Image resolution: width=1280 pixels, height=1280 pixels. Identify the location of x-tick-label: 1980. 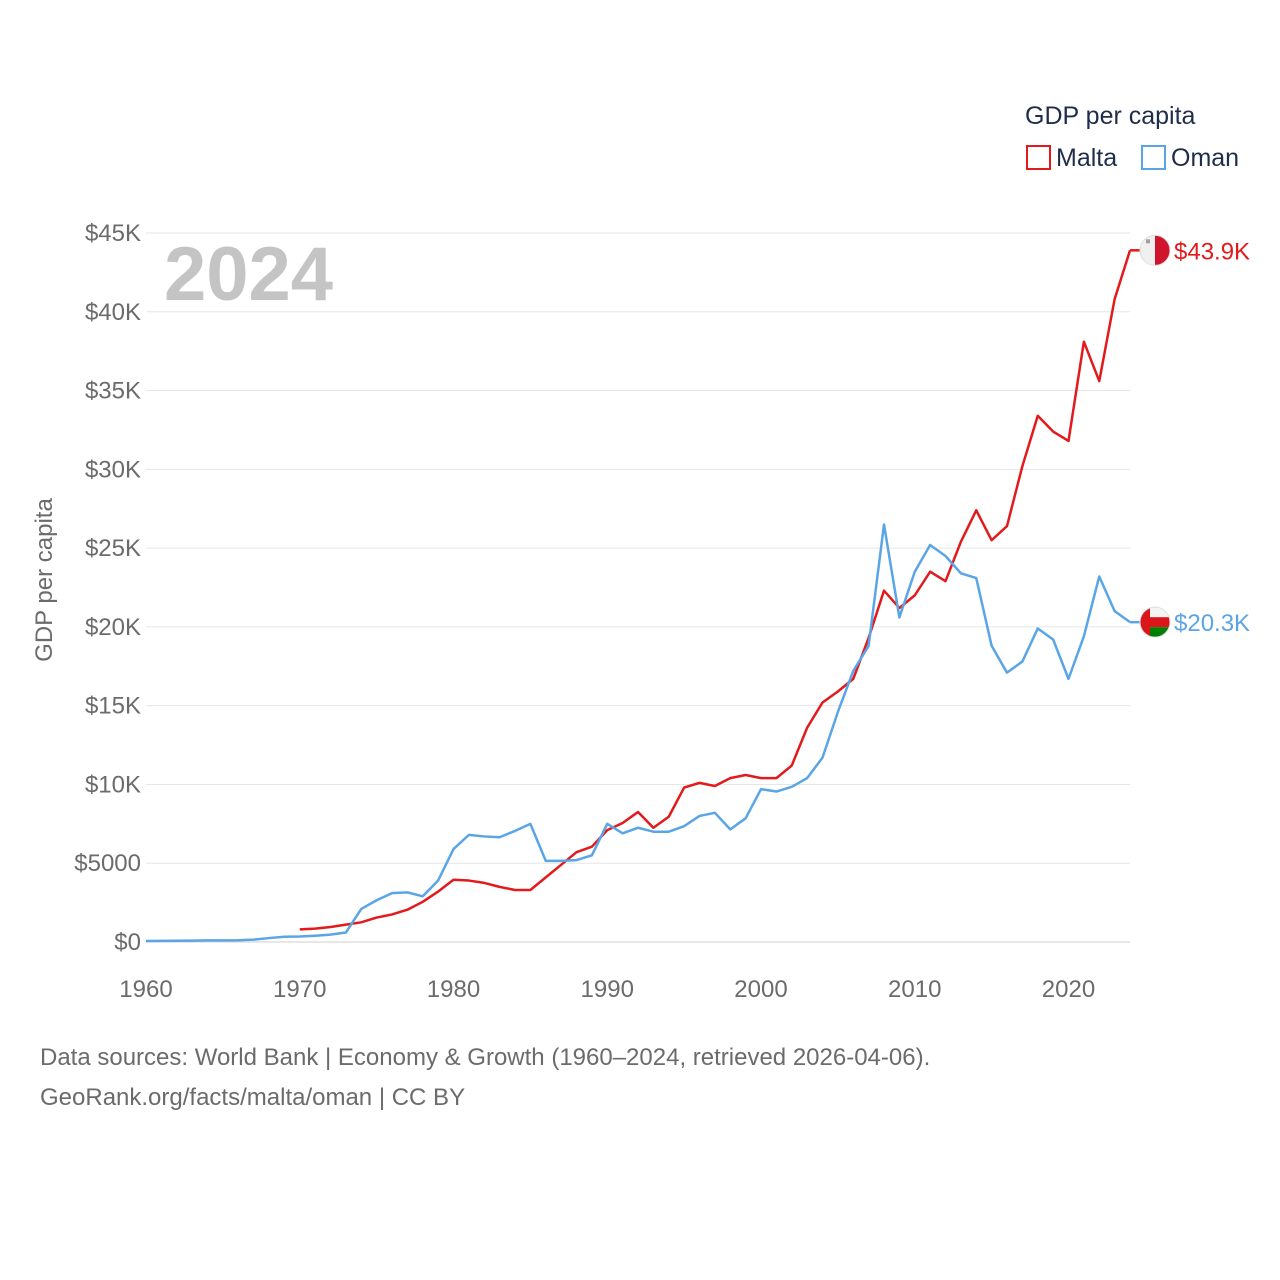
(453, 989).